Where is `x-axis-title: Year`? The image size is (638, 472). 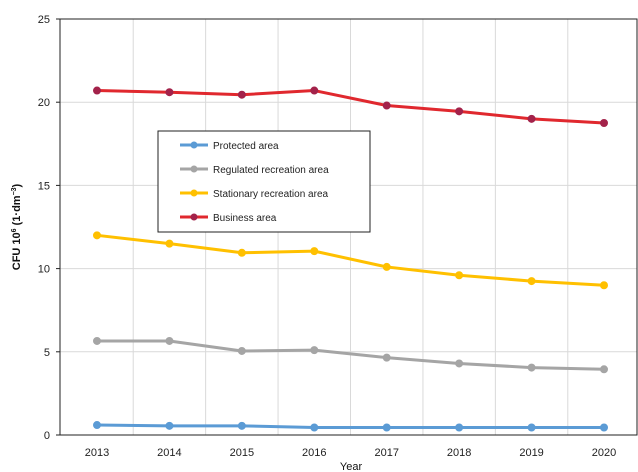
x-axis-title: Year is located at coordinates (351, 466).